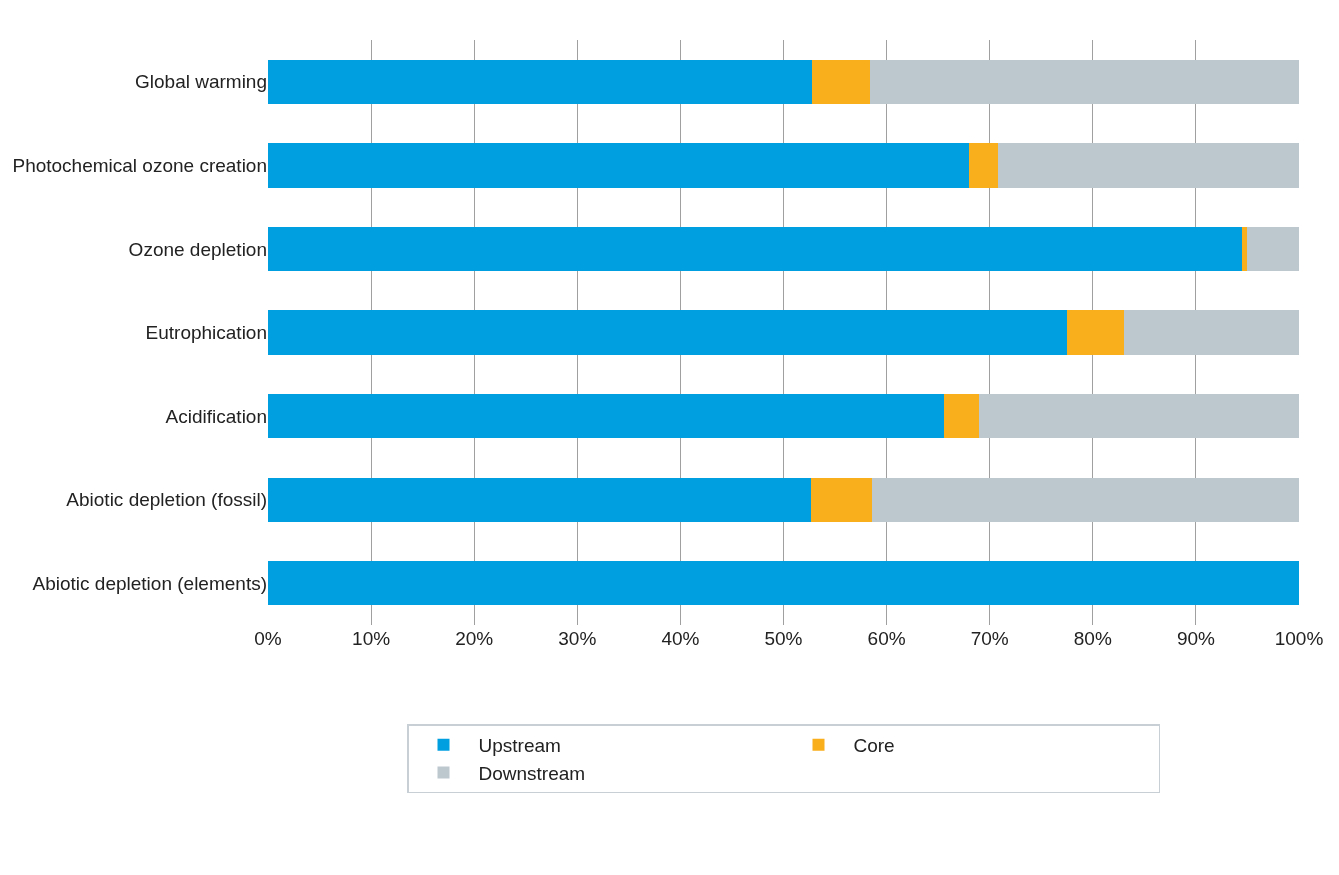 Image resolution: width=1339 pixels, height=875 pixels. What do you see at coordinates (139, 166) in the screenshot?
I see `y-tick-label: Photochemical ozone creation` at bounding box center [139, 166].